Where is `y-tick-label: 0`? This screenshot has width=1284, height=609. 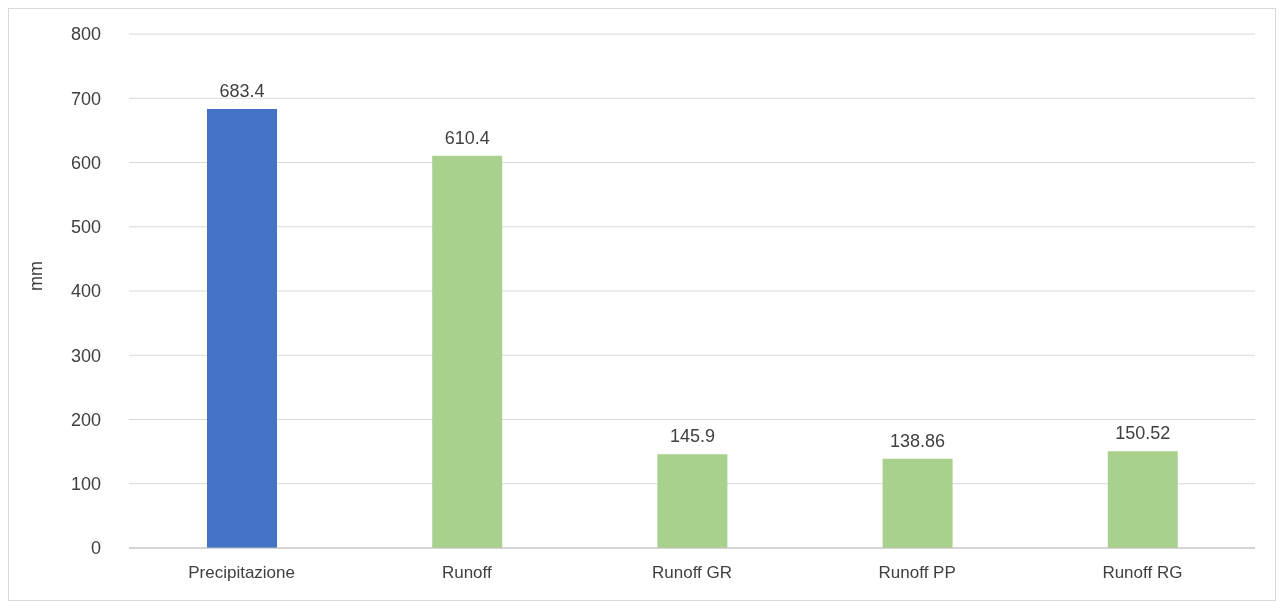
y-tick-label: 0 is located at coordinates (95, 548).